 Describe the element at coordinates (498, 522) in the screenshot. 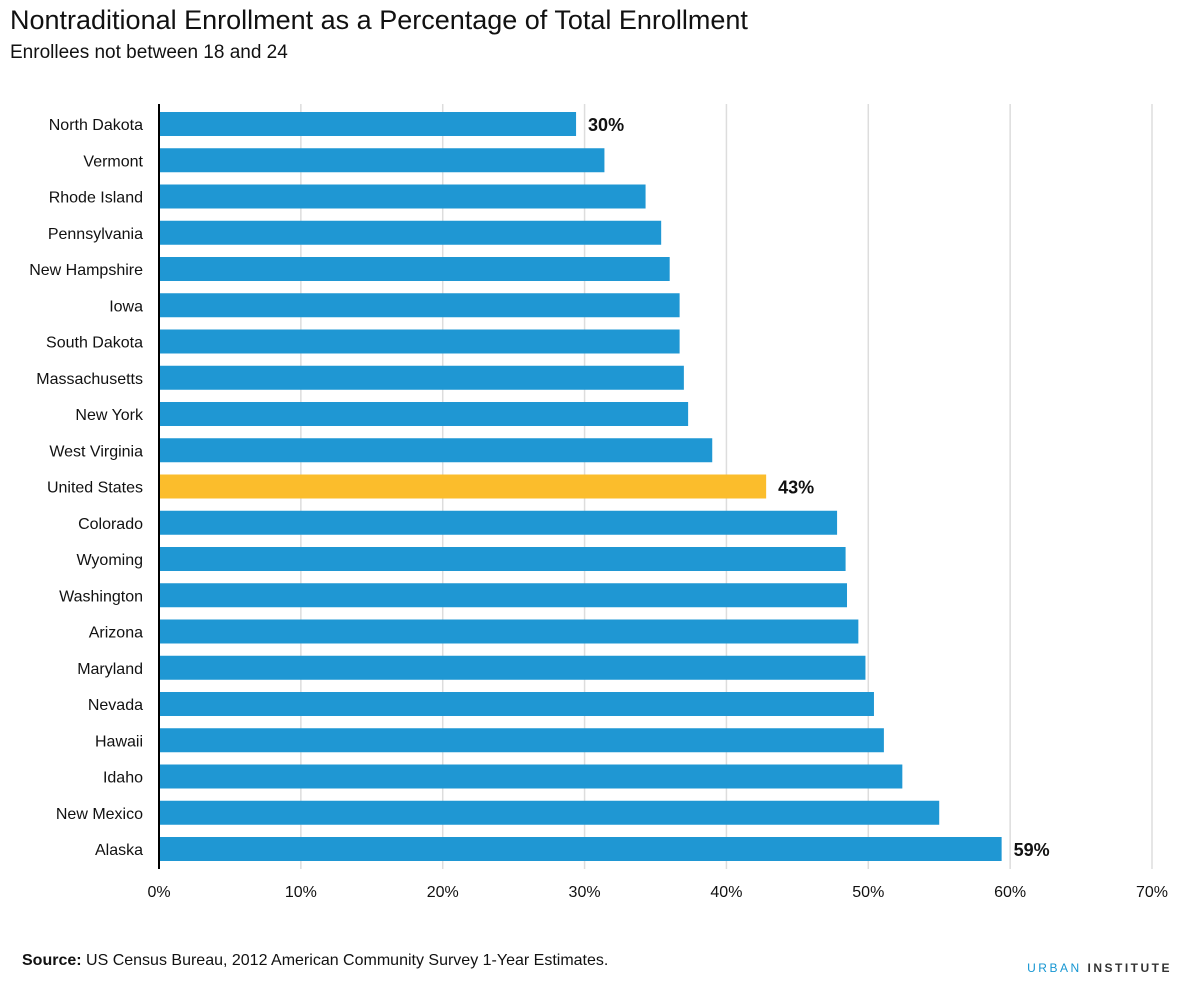

I see `bar-colorado` at that location.